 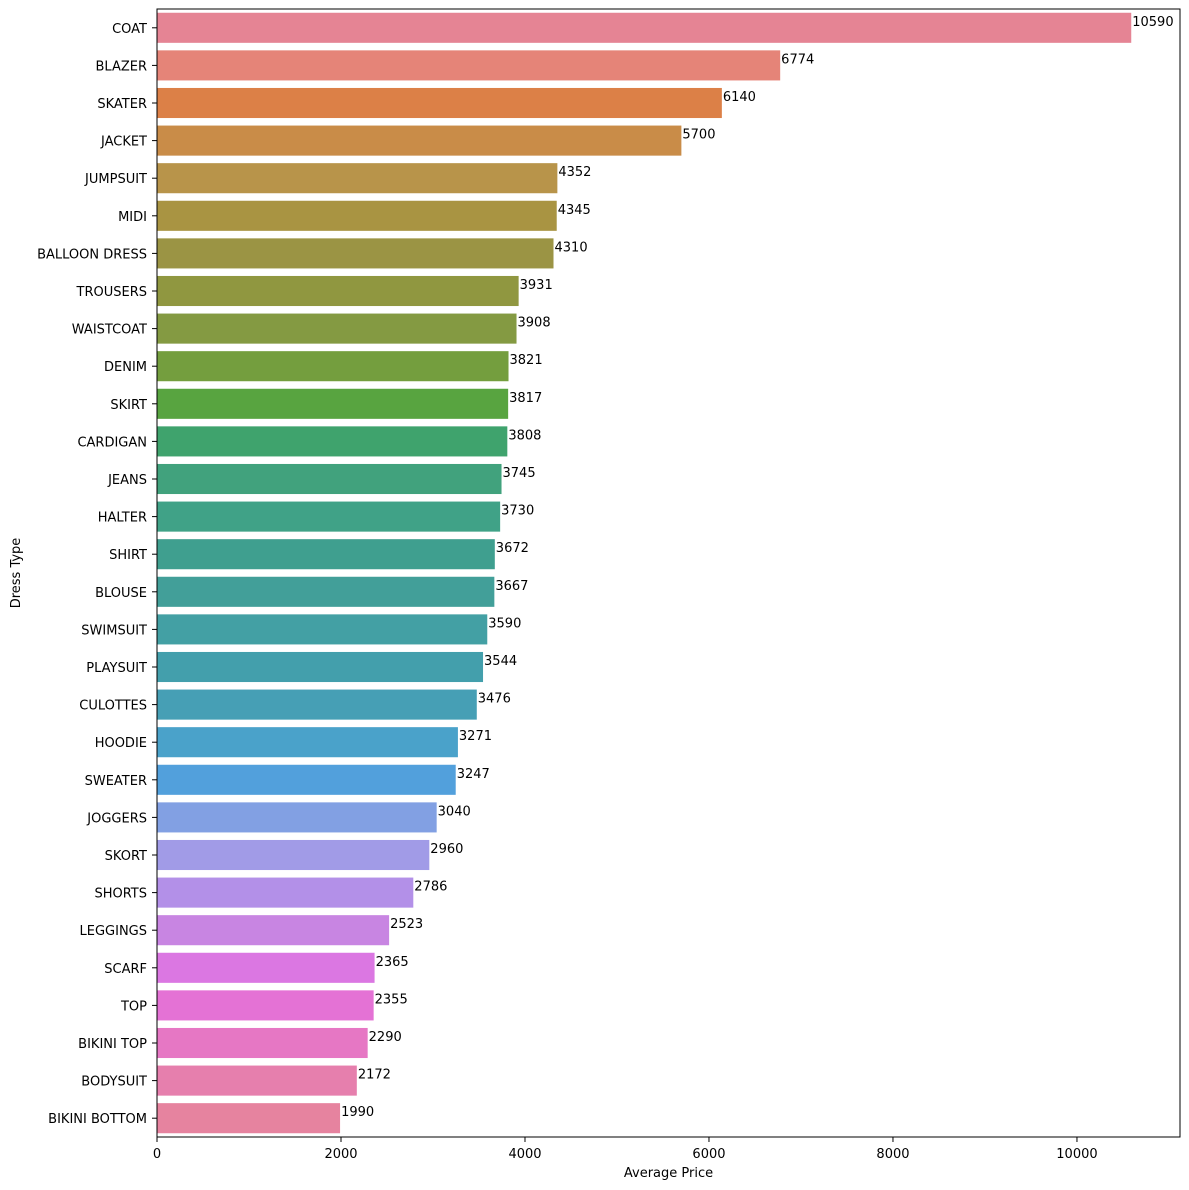 What do you see at coordinates (121, 743) in the screenshot?
I see `category-label-hoodie: HOODIE` at bounding box center [121, 743].